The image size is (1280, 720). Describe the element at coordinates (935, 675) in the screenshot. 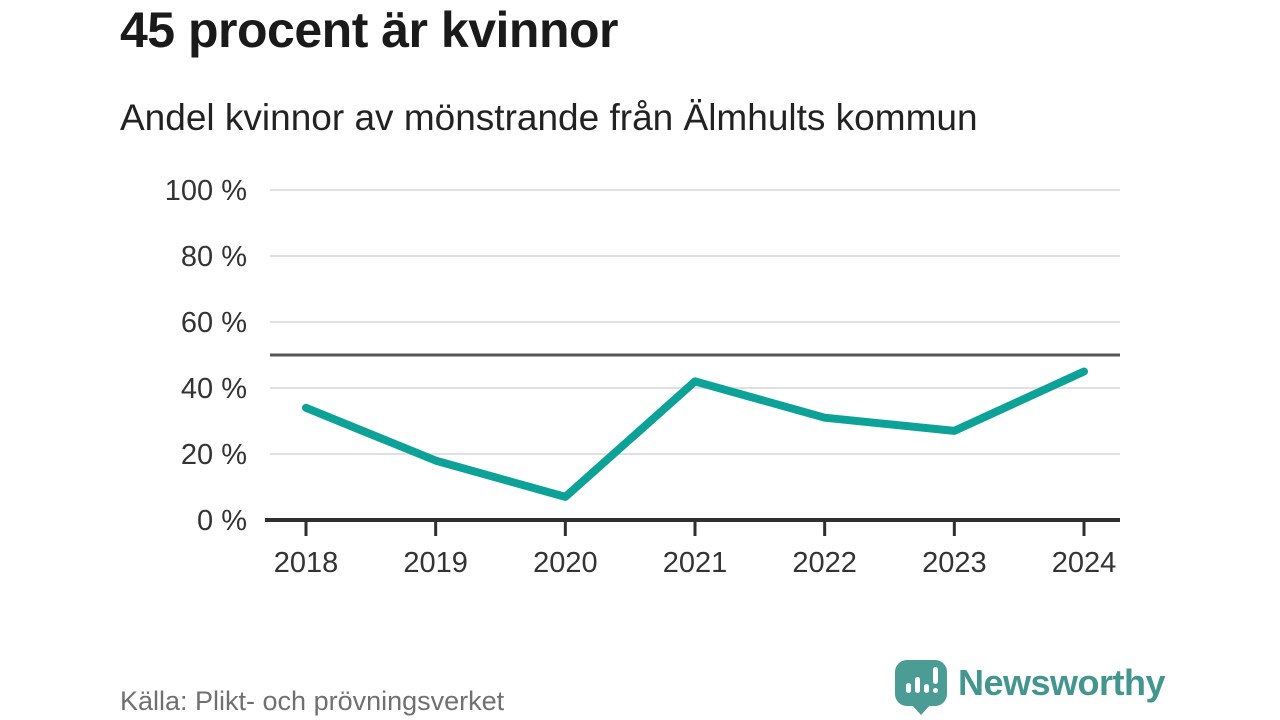

I see `logo-exclamation-icon` at that location.